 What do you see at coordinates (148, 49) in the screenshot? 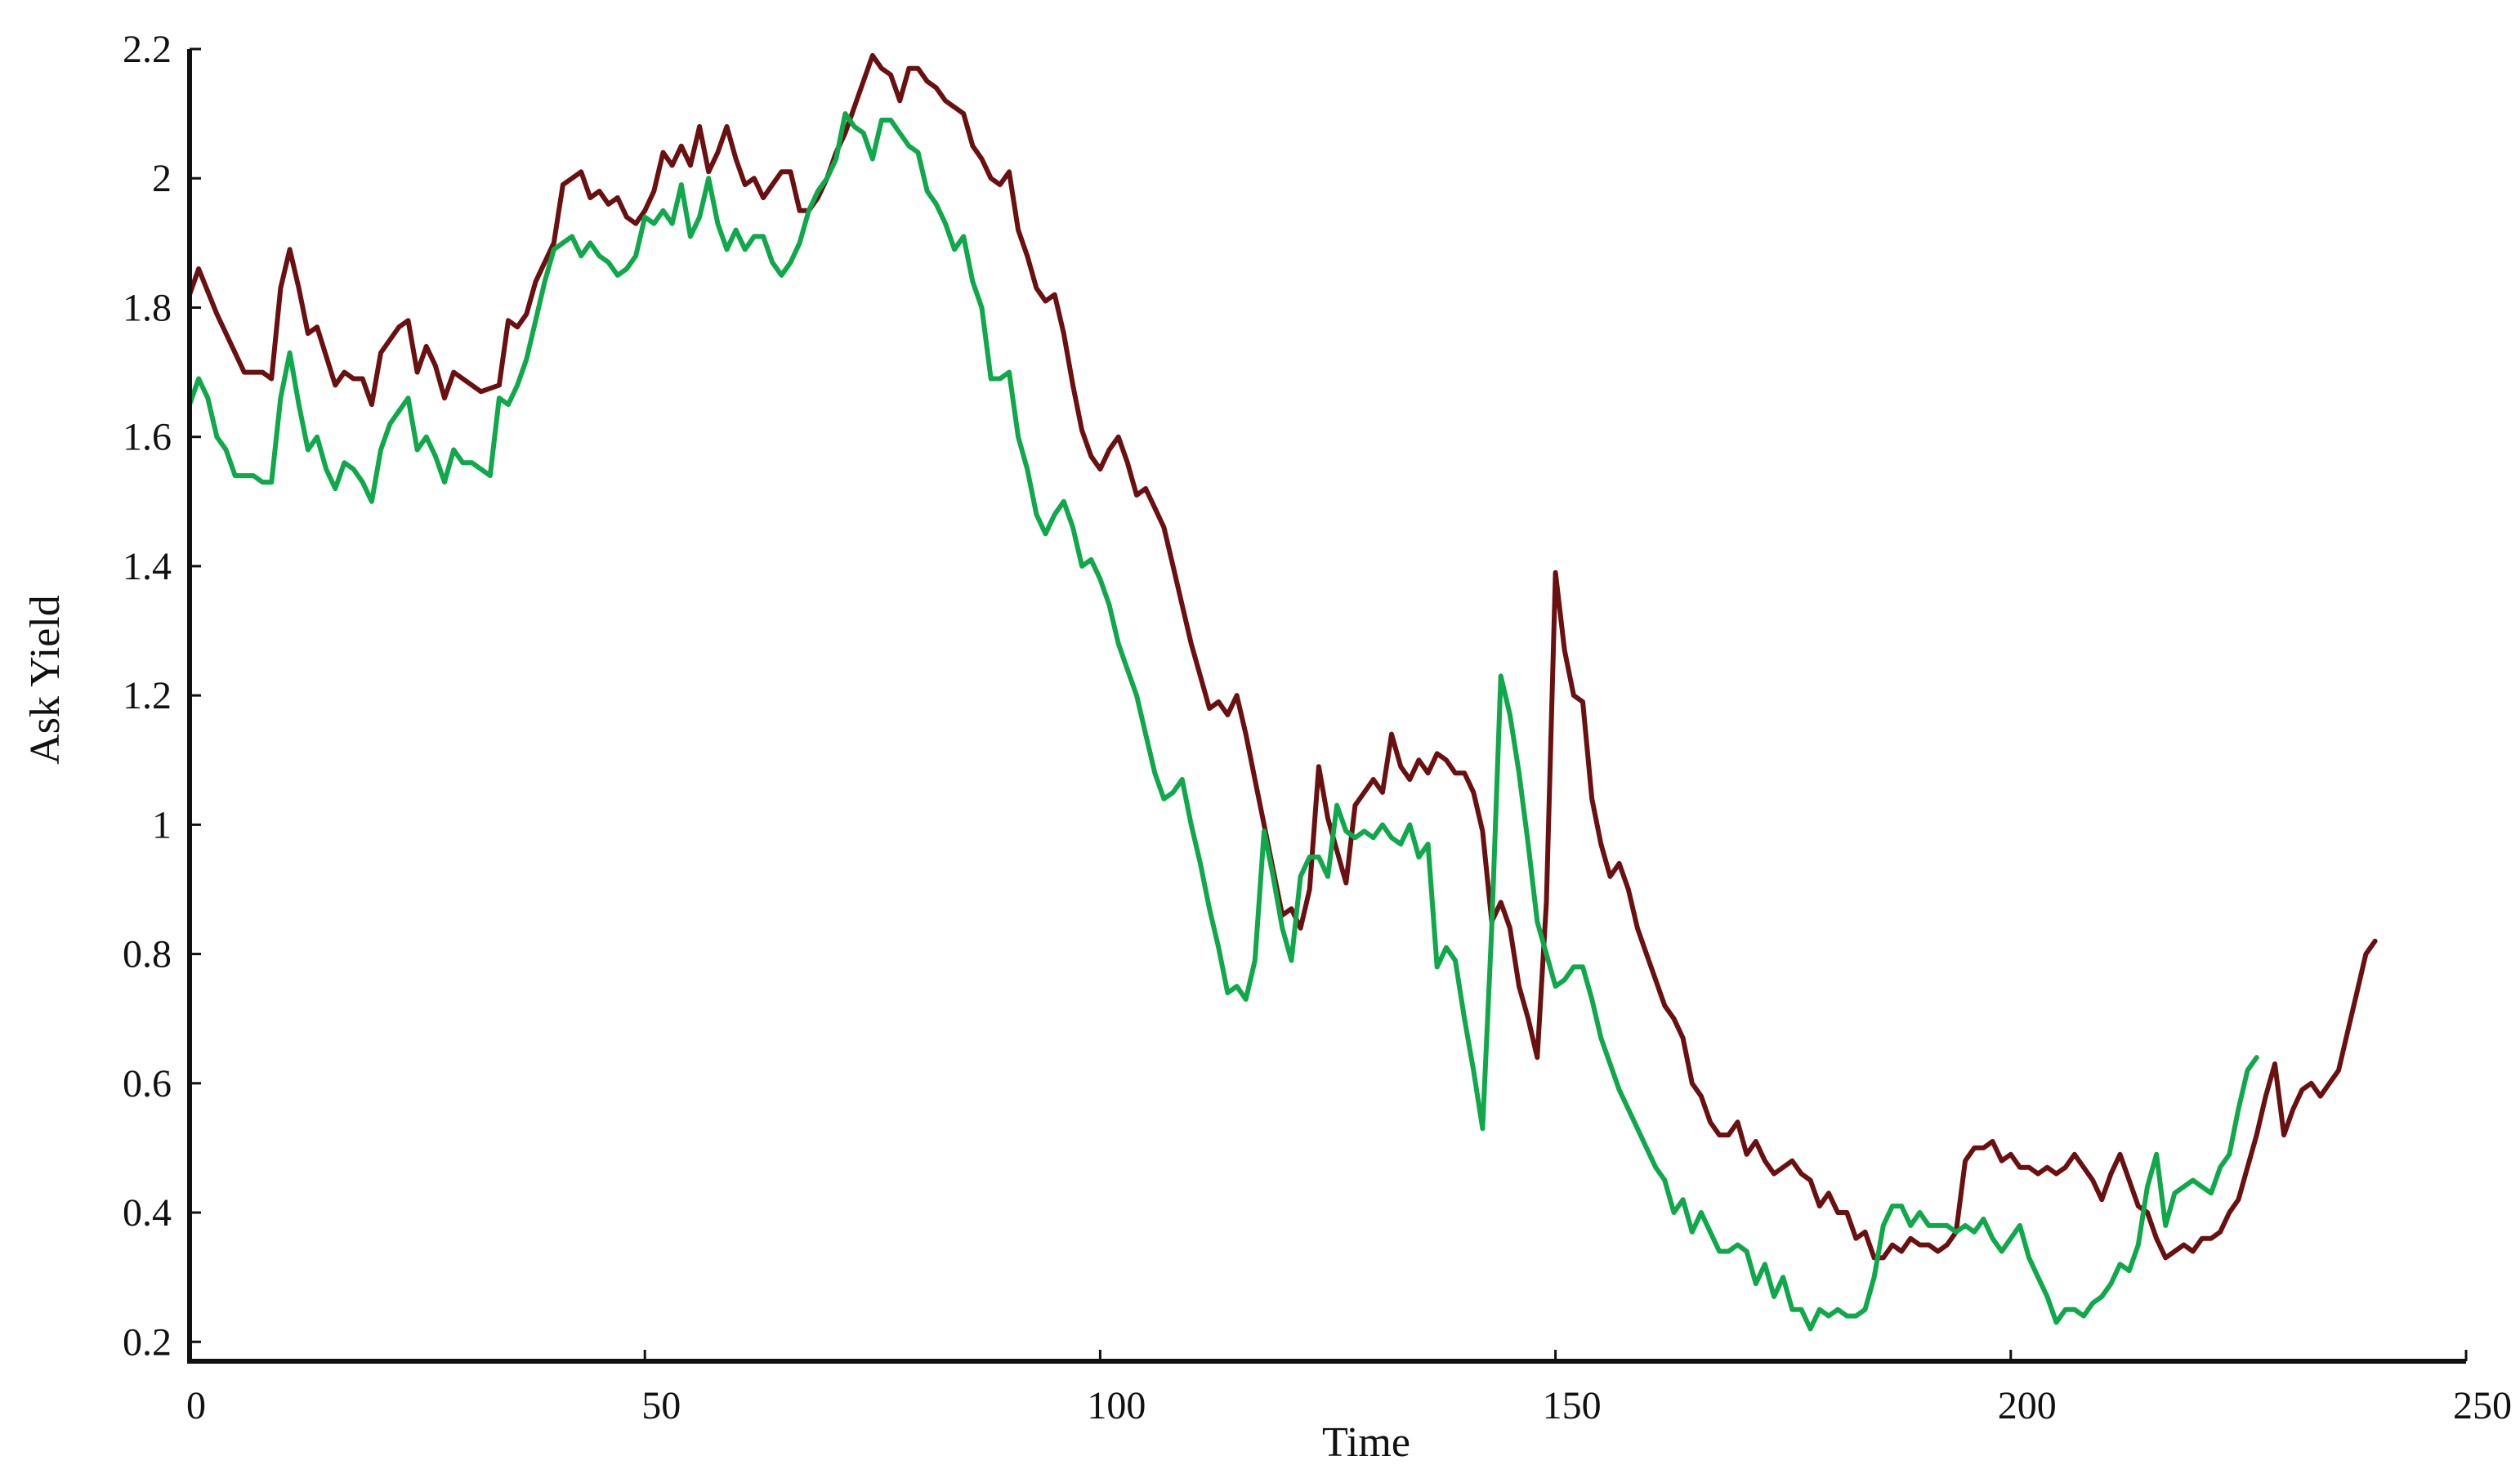
I see `y-tick-label: 2.2` at bounding box center [148, 49].